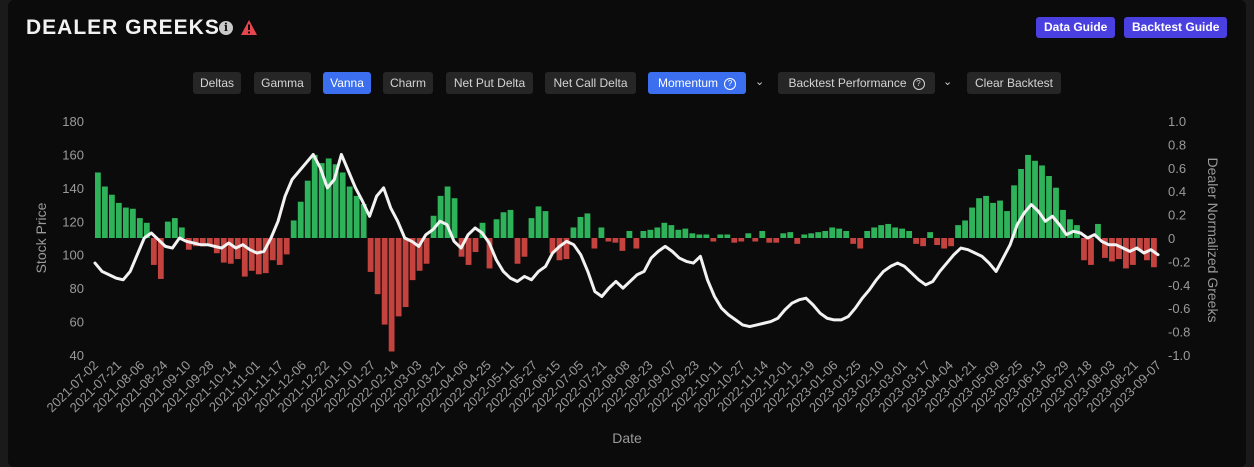 The image size is (1254, 467). What do you see at coordinates (41, 237) in the screenshot?
I see `y-left-axis-title: Stock Price` at bounding box center [41, 237].